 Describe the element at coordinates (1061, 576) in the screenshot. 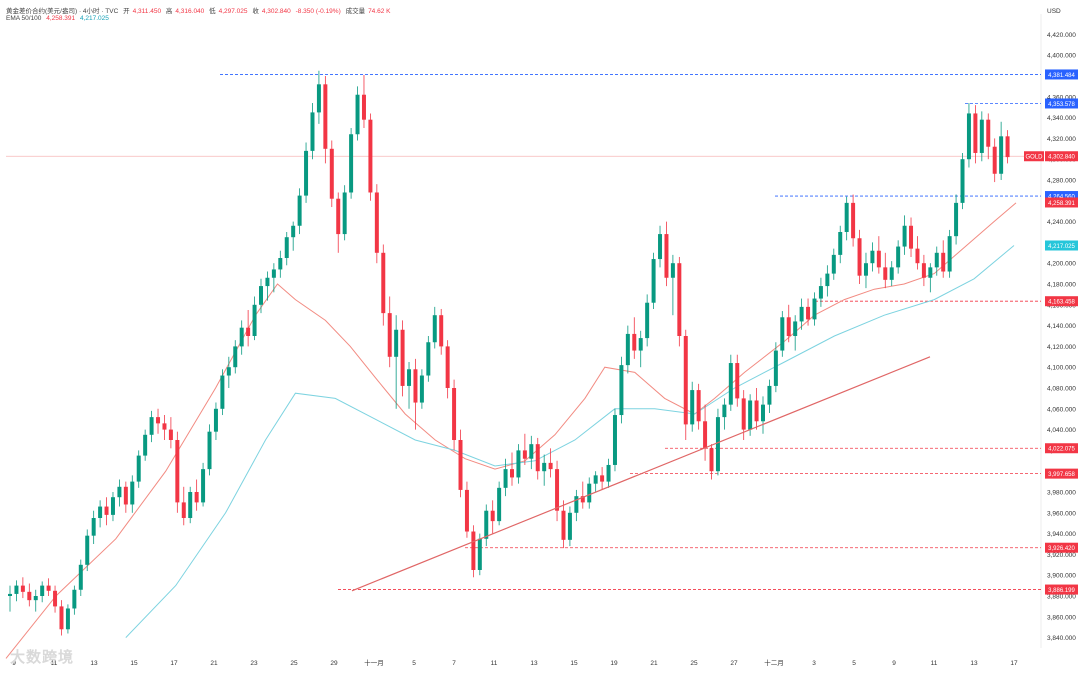

I see `y-tick-label: 3,900.000` at that location.